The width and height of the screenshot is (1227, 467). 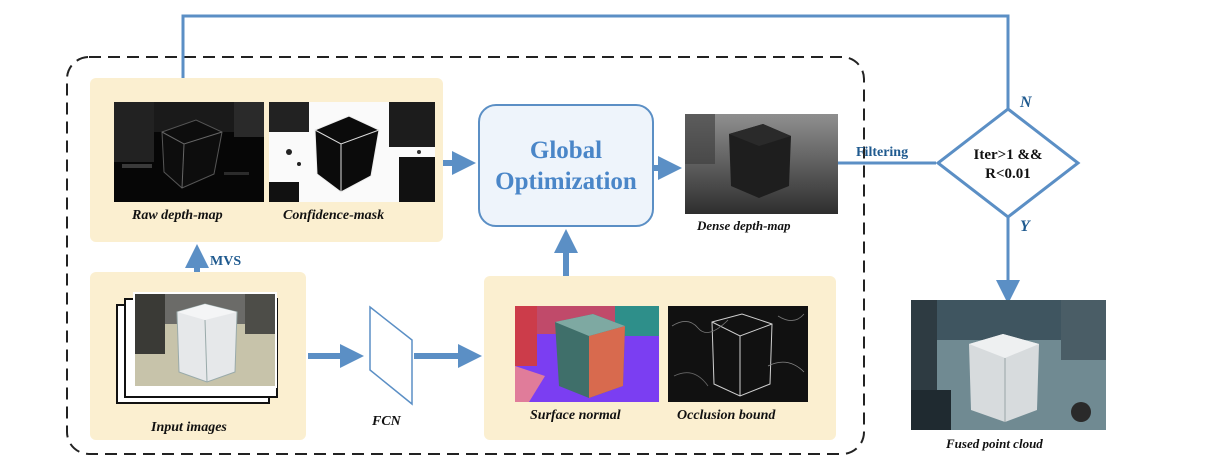 I want to click on optimization-line-1: Global, so click(x=566, y=150).